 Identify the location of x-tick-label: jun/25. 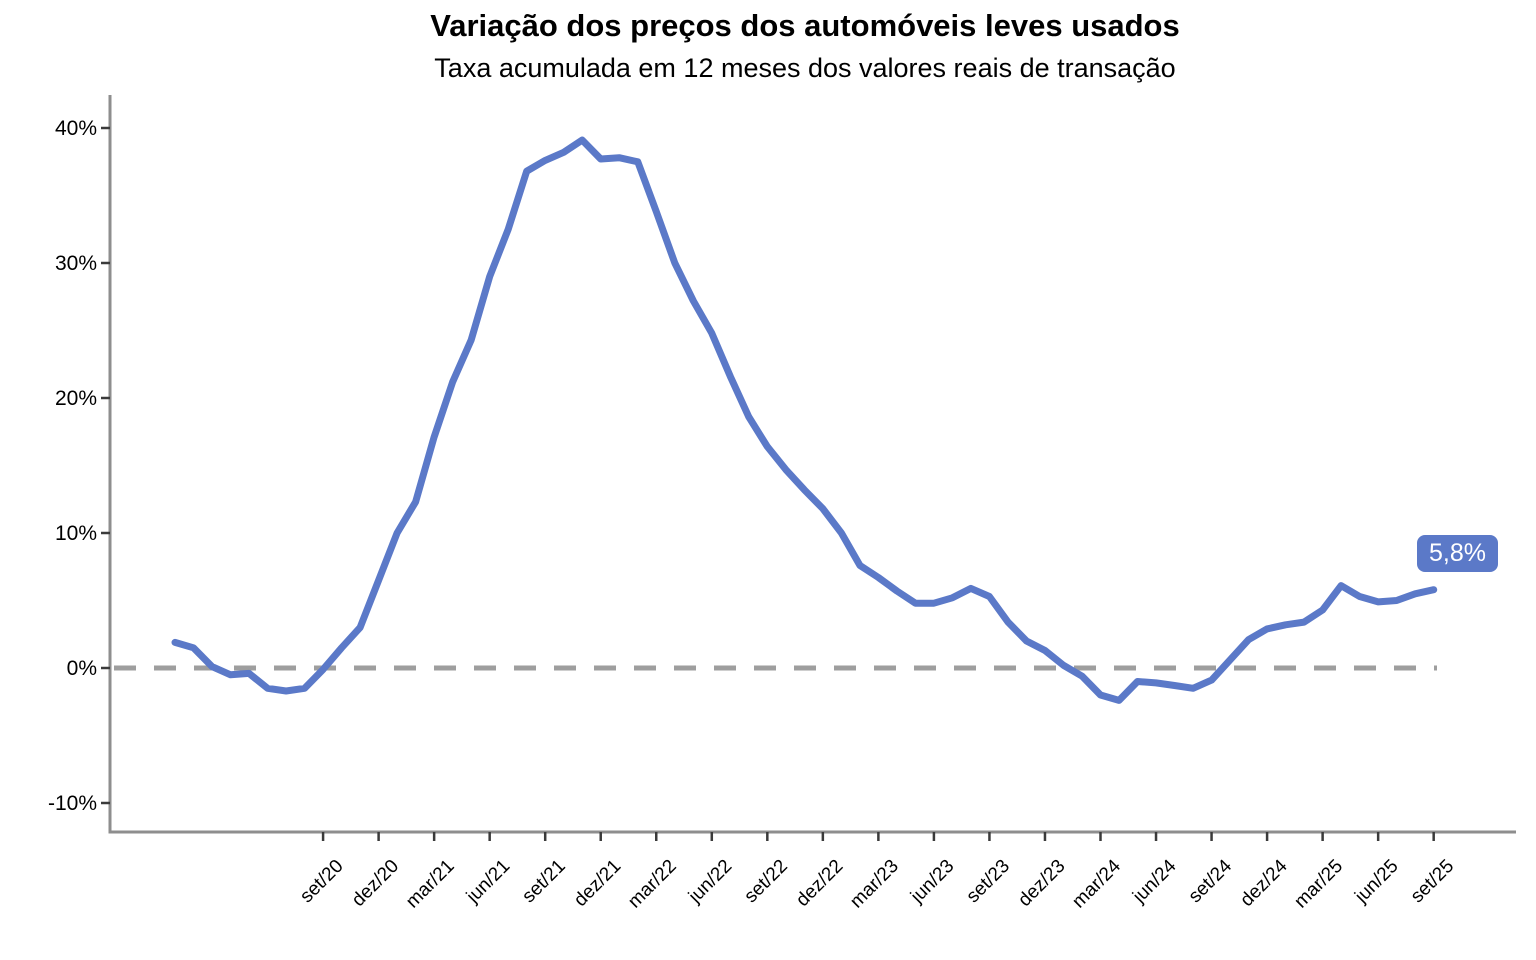
(1377, 882).